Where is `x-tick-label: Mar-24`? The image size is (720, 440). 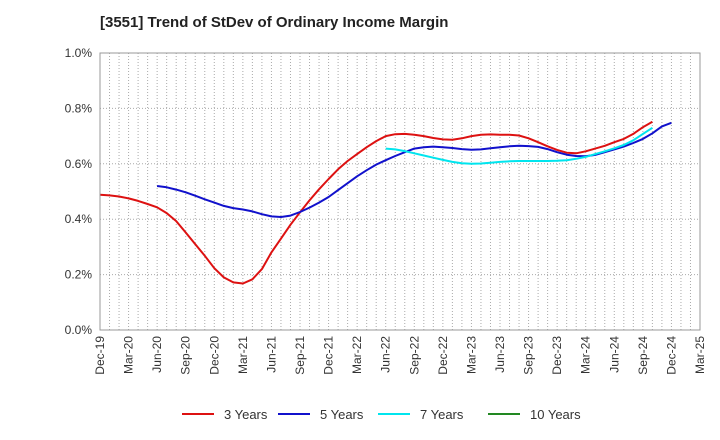 x-tick-label: Mar-24 is located at coordinates (586, 355).